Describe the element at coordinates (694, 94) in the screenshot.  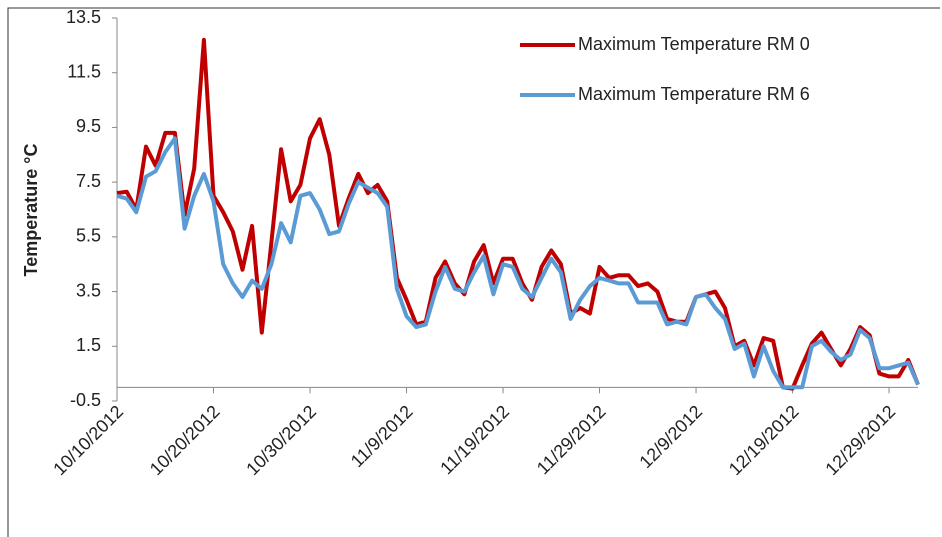
I see `legend-label: Maximum Temperature RM 6` at that location.